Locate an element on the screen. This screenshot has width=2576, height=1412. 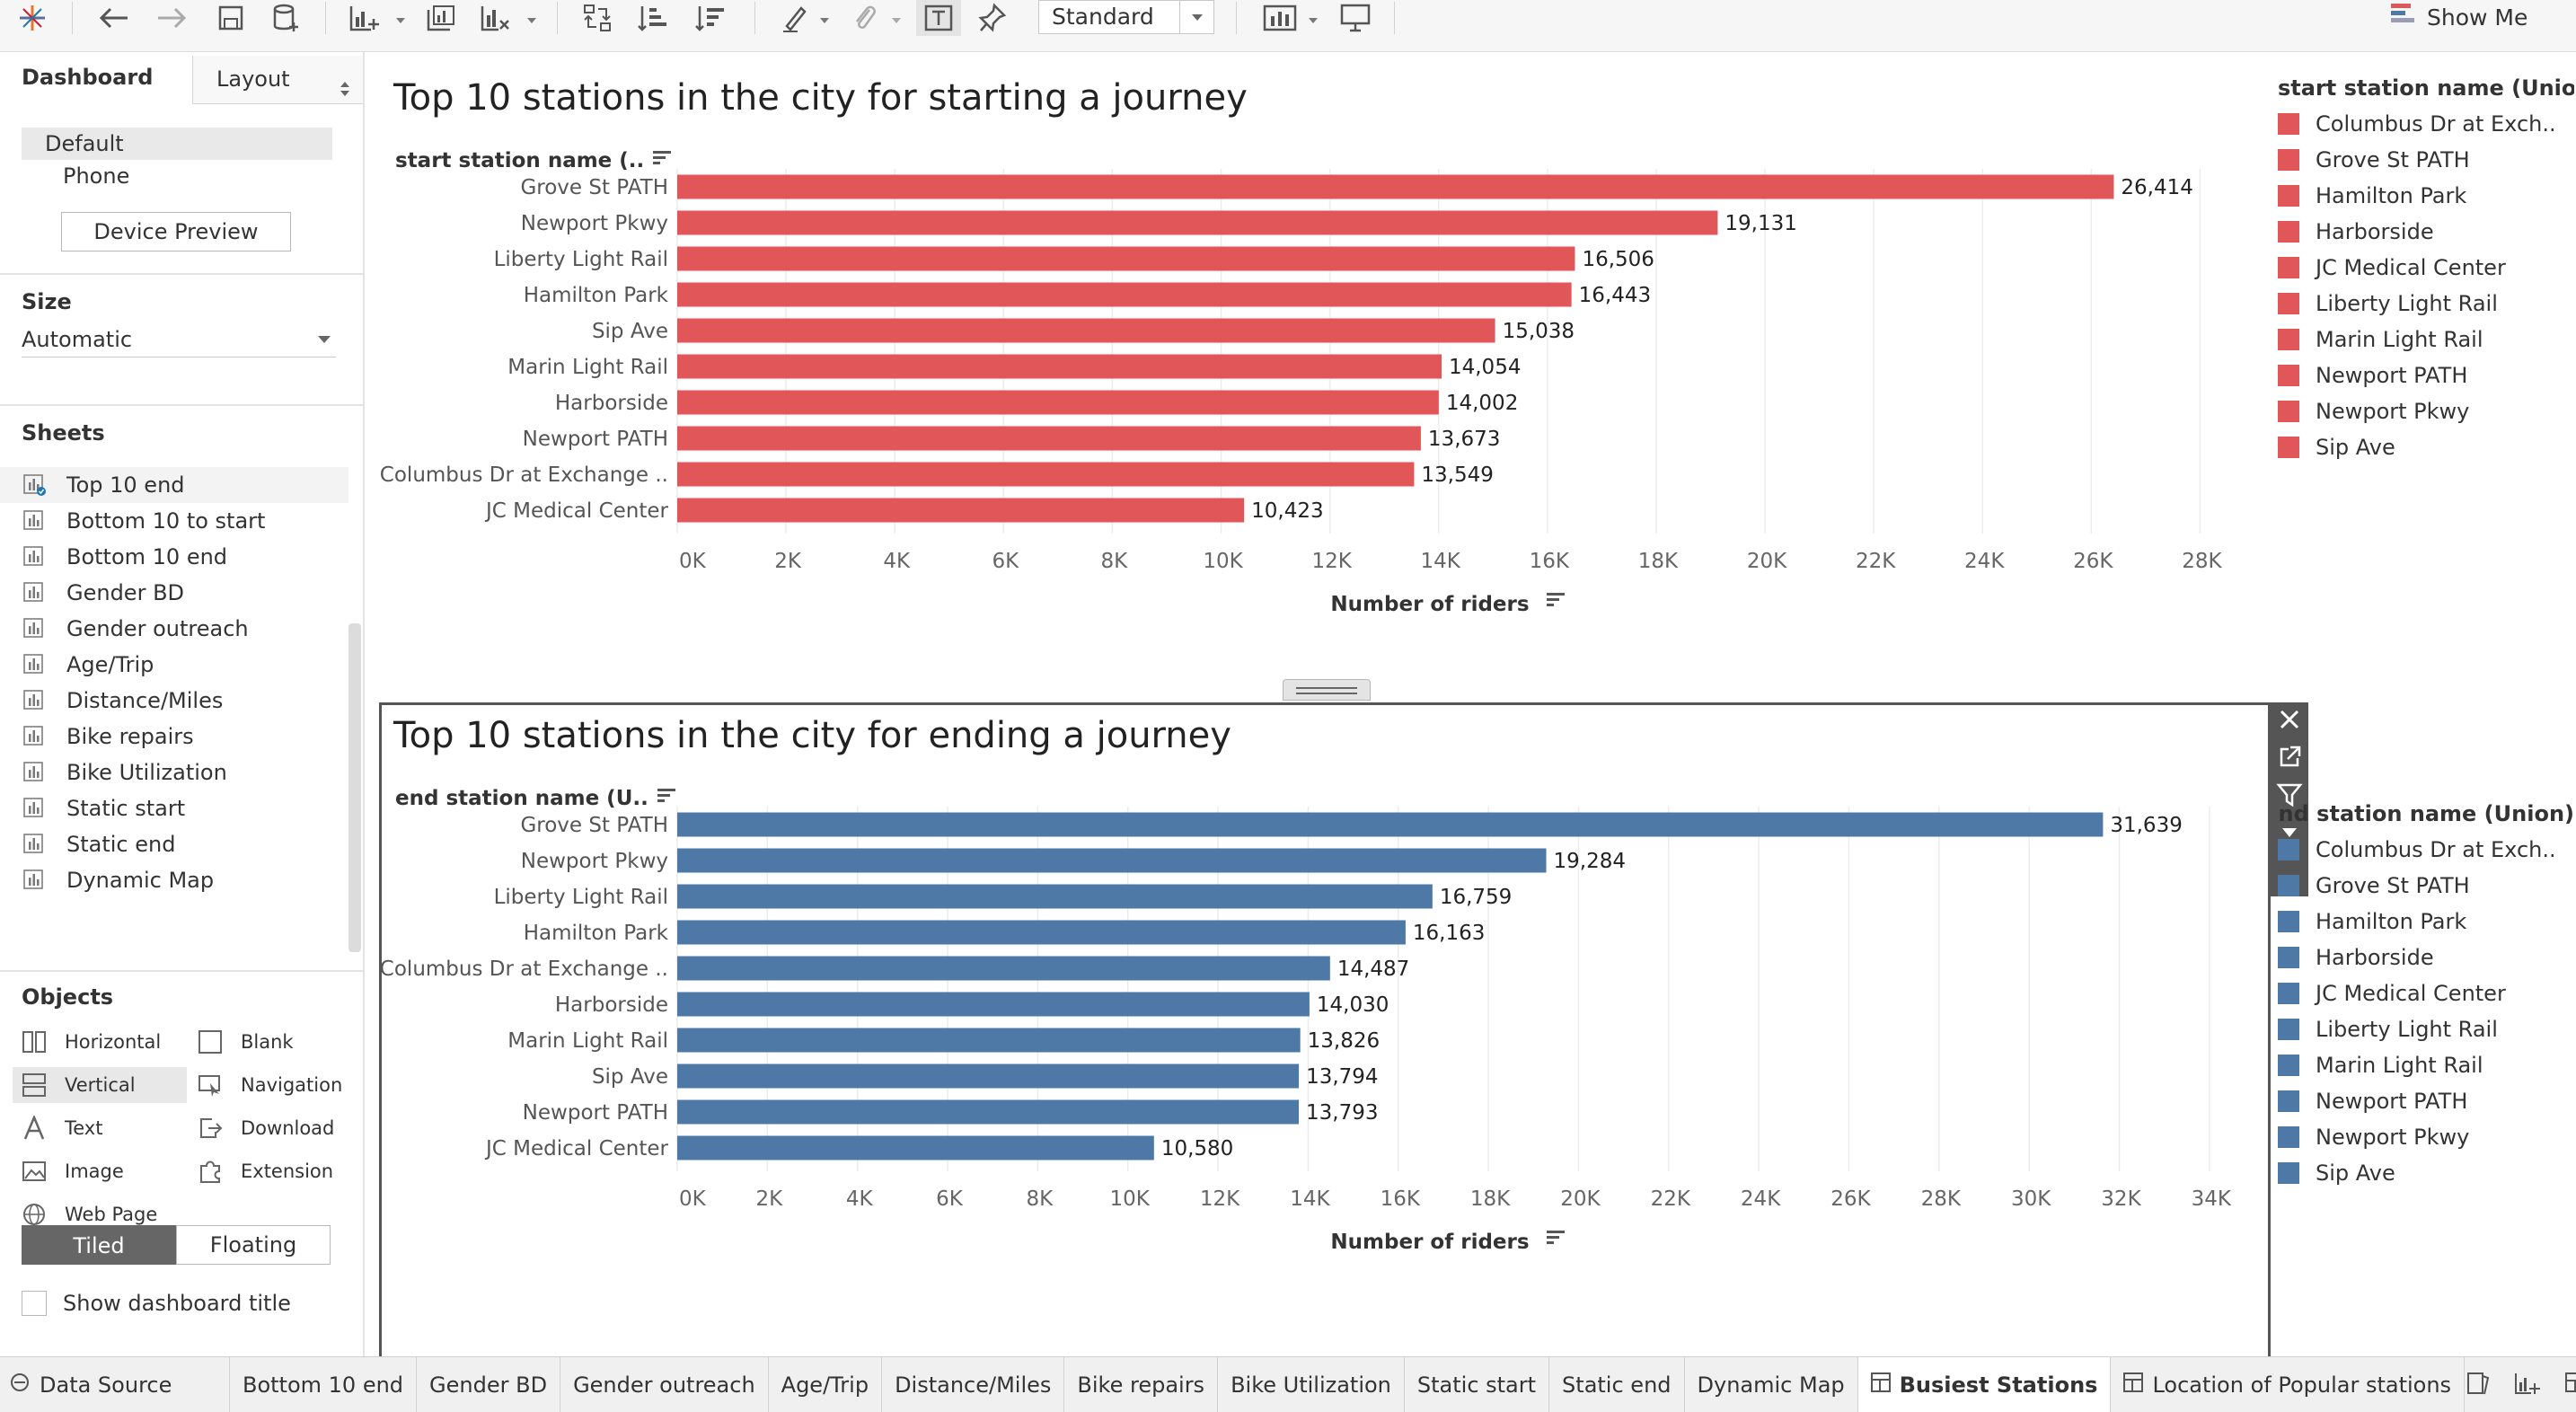
sheet-tab: Distance/Miles is located at coordinates (973, 1384).